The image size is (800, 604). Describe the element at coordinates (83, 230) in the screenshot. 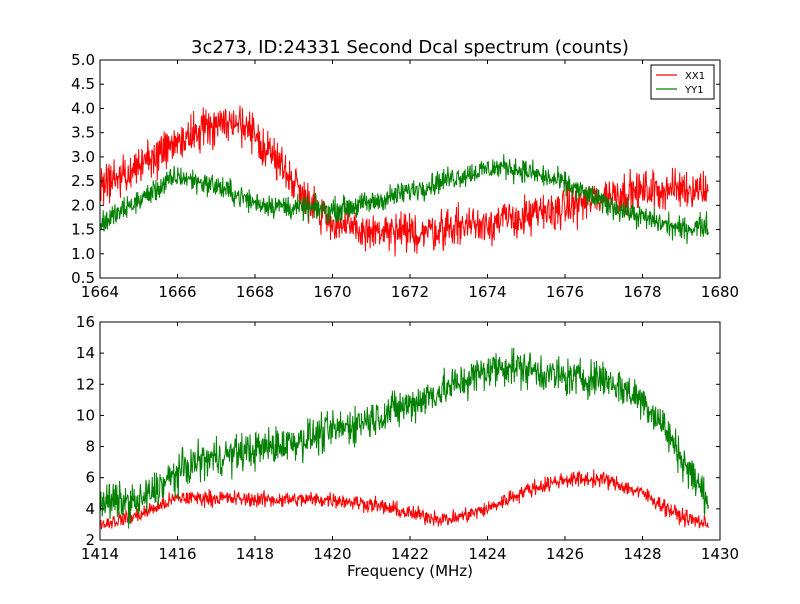

I see `y-tick-label: 1.5` at that location.